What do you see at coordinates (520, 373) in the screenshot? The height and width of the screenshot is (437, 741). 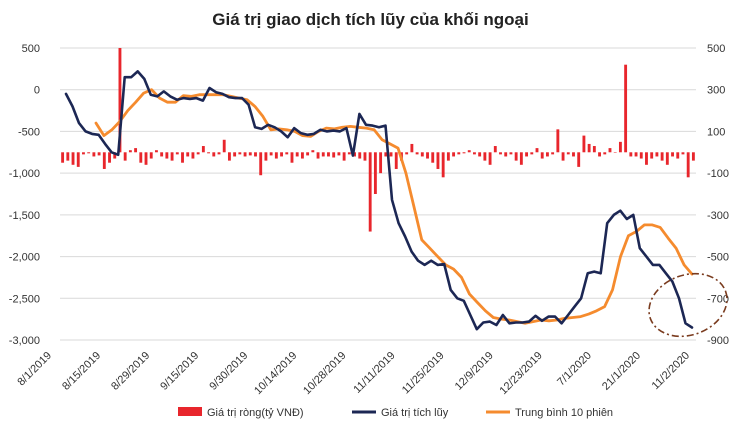 I see `x-tick-label: 12/23/2019` at bounding box center [520, 373].